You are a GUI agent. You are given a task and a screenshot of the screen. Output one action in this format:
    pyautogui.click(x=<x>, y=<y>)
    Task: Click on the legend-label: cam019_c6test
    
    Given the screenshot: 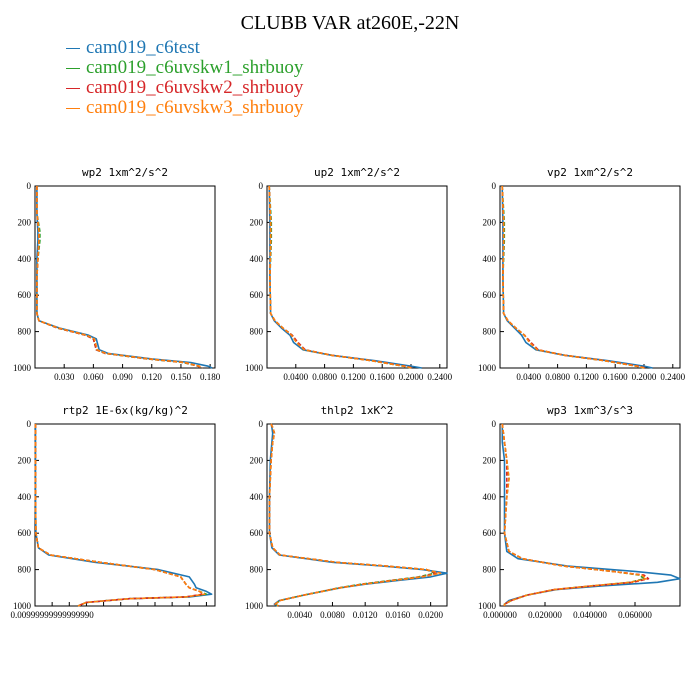 What is the action you would take?
    pyautogui.click(x=143, y=47)
    